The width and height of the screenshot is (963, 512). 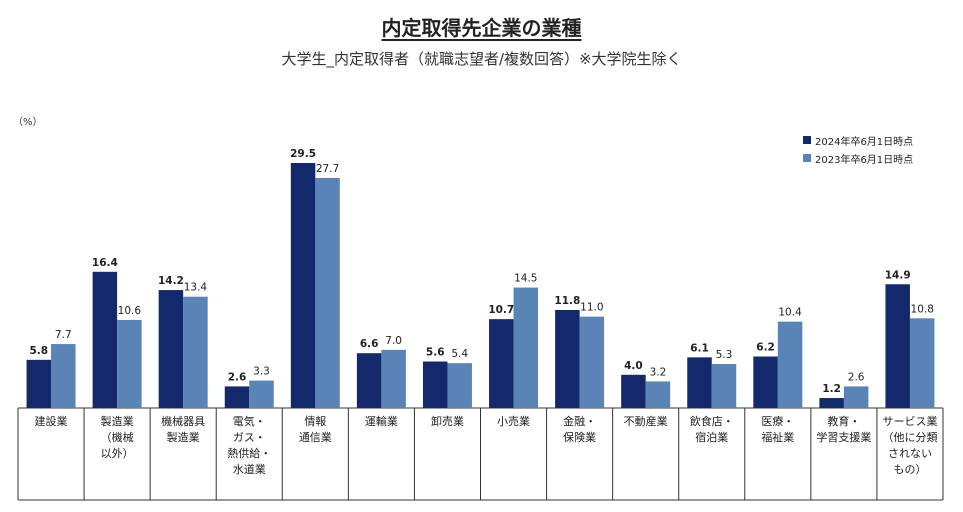 What do you see at coordinates (393, 341) in the screenshot?
I see `data-label-2023: 7.0` at bounding box center [393, 341].